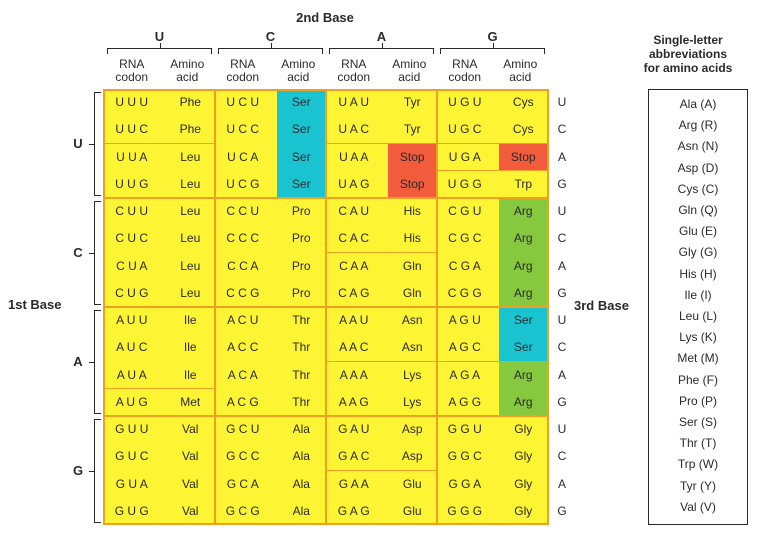 Image resolution: width=779 pixels, height=557 pixels. I want to click on codon-cell: G U G, so click(131, 510).